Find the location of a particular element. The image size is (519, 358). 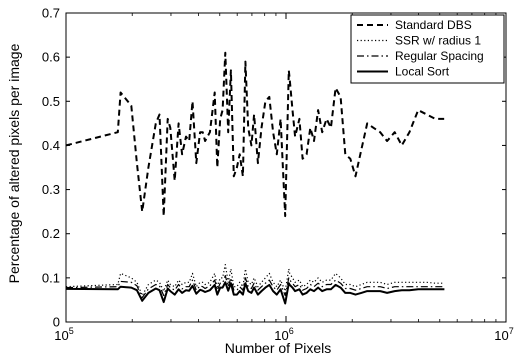

y-tick-label: 0.1 is located at coordinates (51, 277).